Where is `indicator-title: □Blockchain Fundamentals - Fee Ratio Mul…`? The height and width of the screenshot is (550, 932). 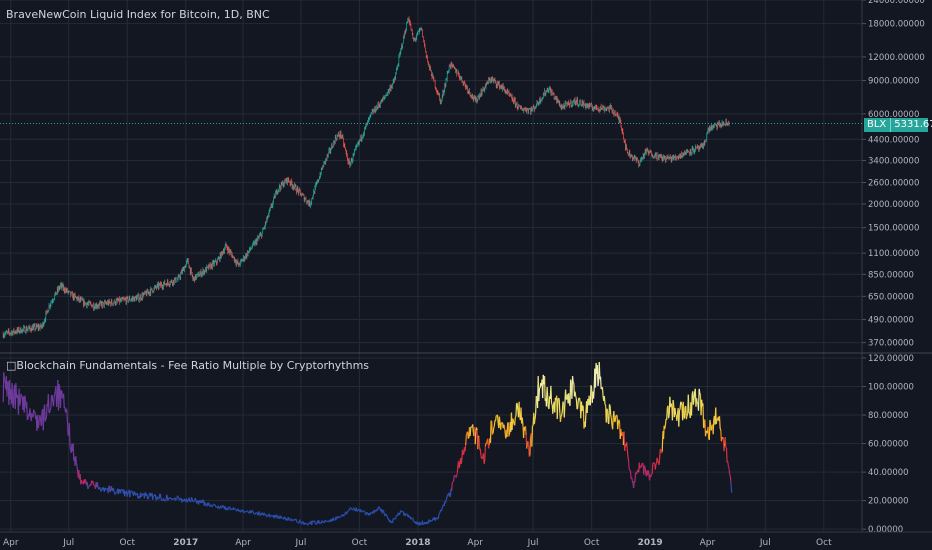 indicator-title: □Blockchain Fundamentals - Fee Ratio Mul… is located at coordinates (188, 365).